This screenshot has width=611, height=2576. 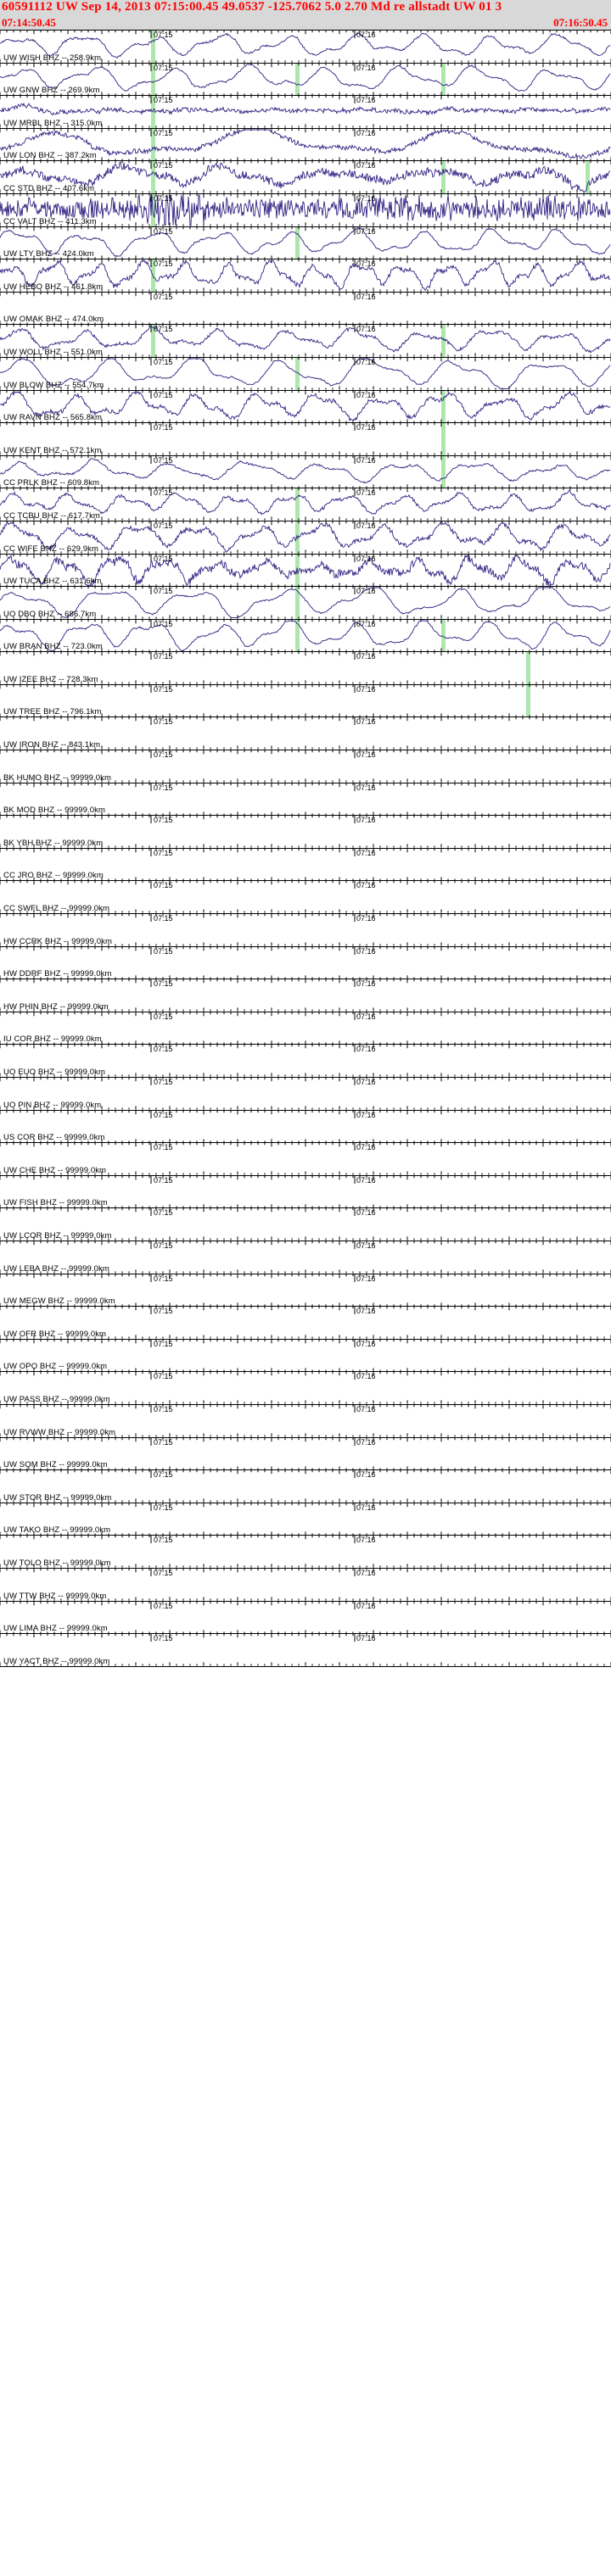 What do you see at coordinates (305, 309) in the screenshot?
I see `trace-row: 07:15 07:16 UW OMAK BHZ -- 474.0km` at bounding box center [305, 309].